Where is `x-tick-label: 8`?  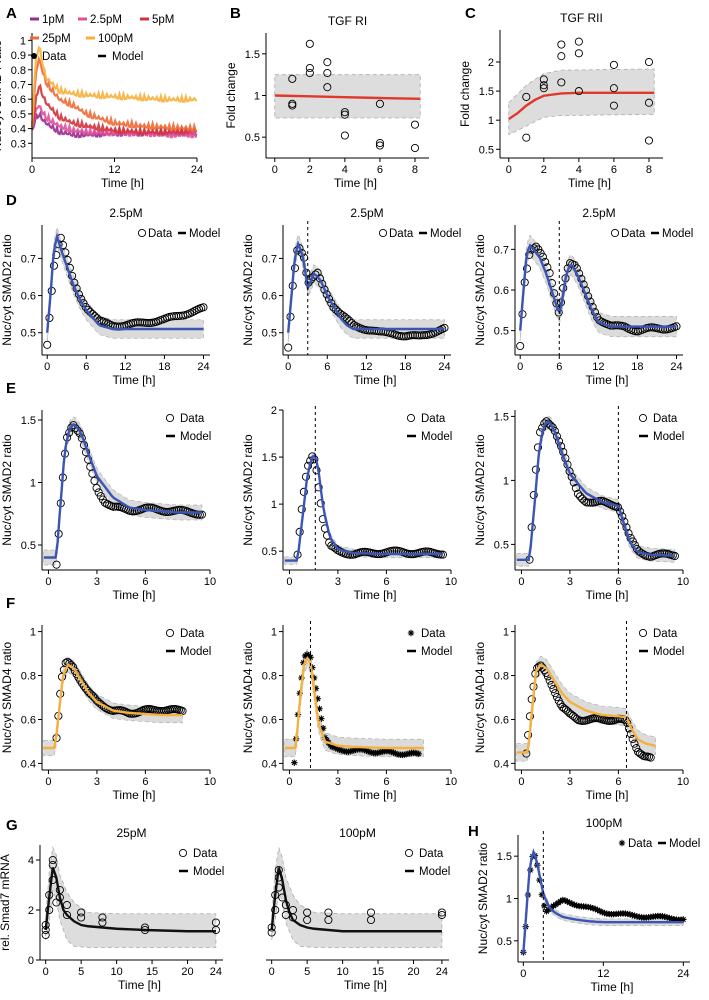
x-tick-label: 8 is located at coordinates (415, 170).